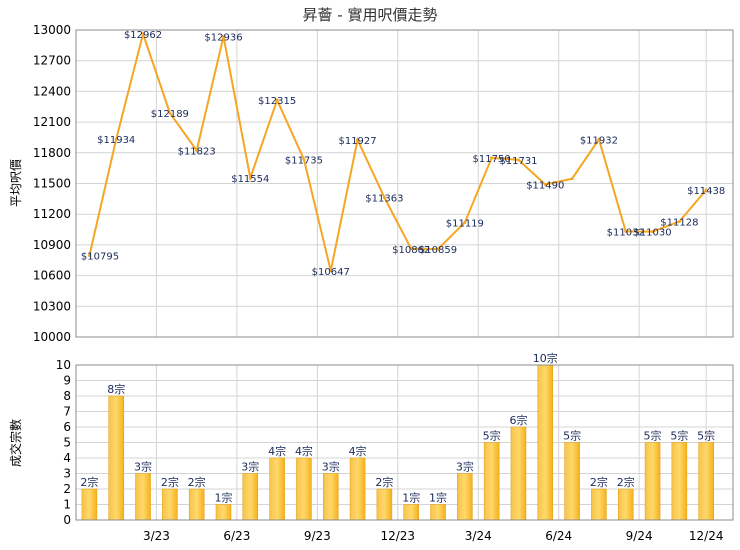  I want to click on price-data-label: $12962, so click(143, 35).